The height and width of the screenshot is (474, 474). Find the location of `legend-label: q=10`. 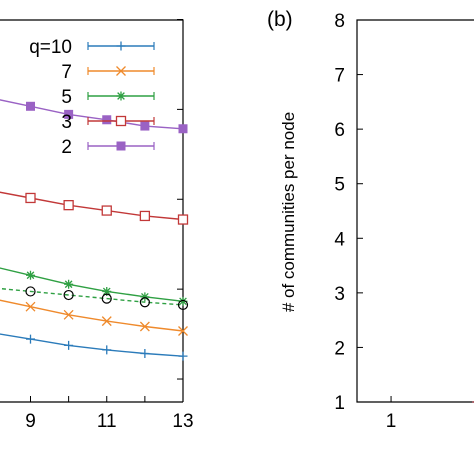

legend-label: q=10 is located at coordinates (50, 47).